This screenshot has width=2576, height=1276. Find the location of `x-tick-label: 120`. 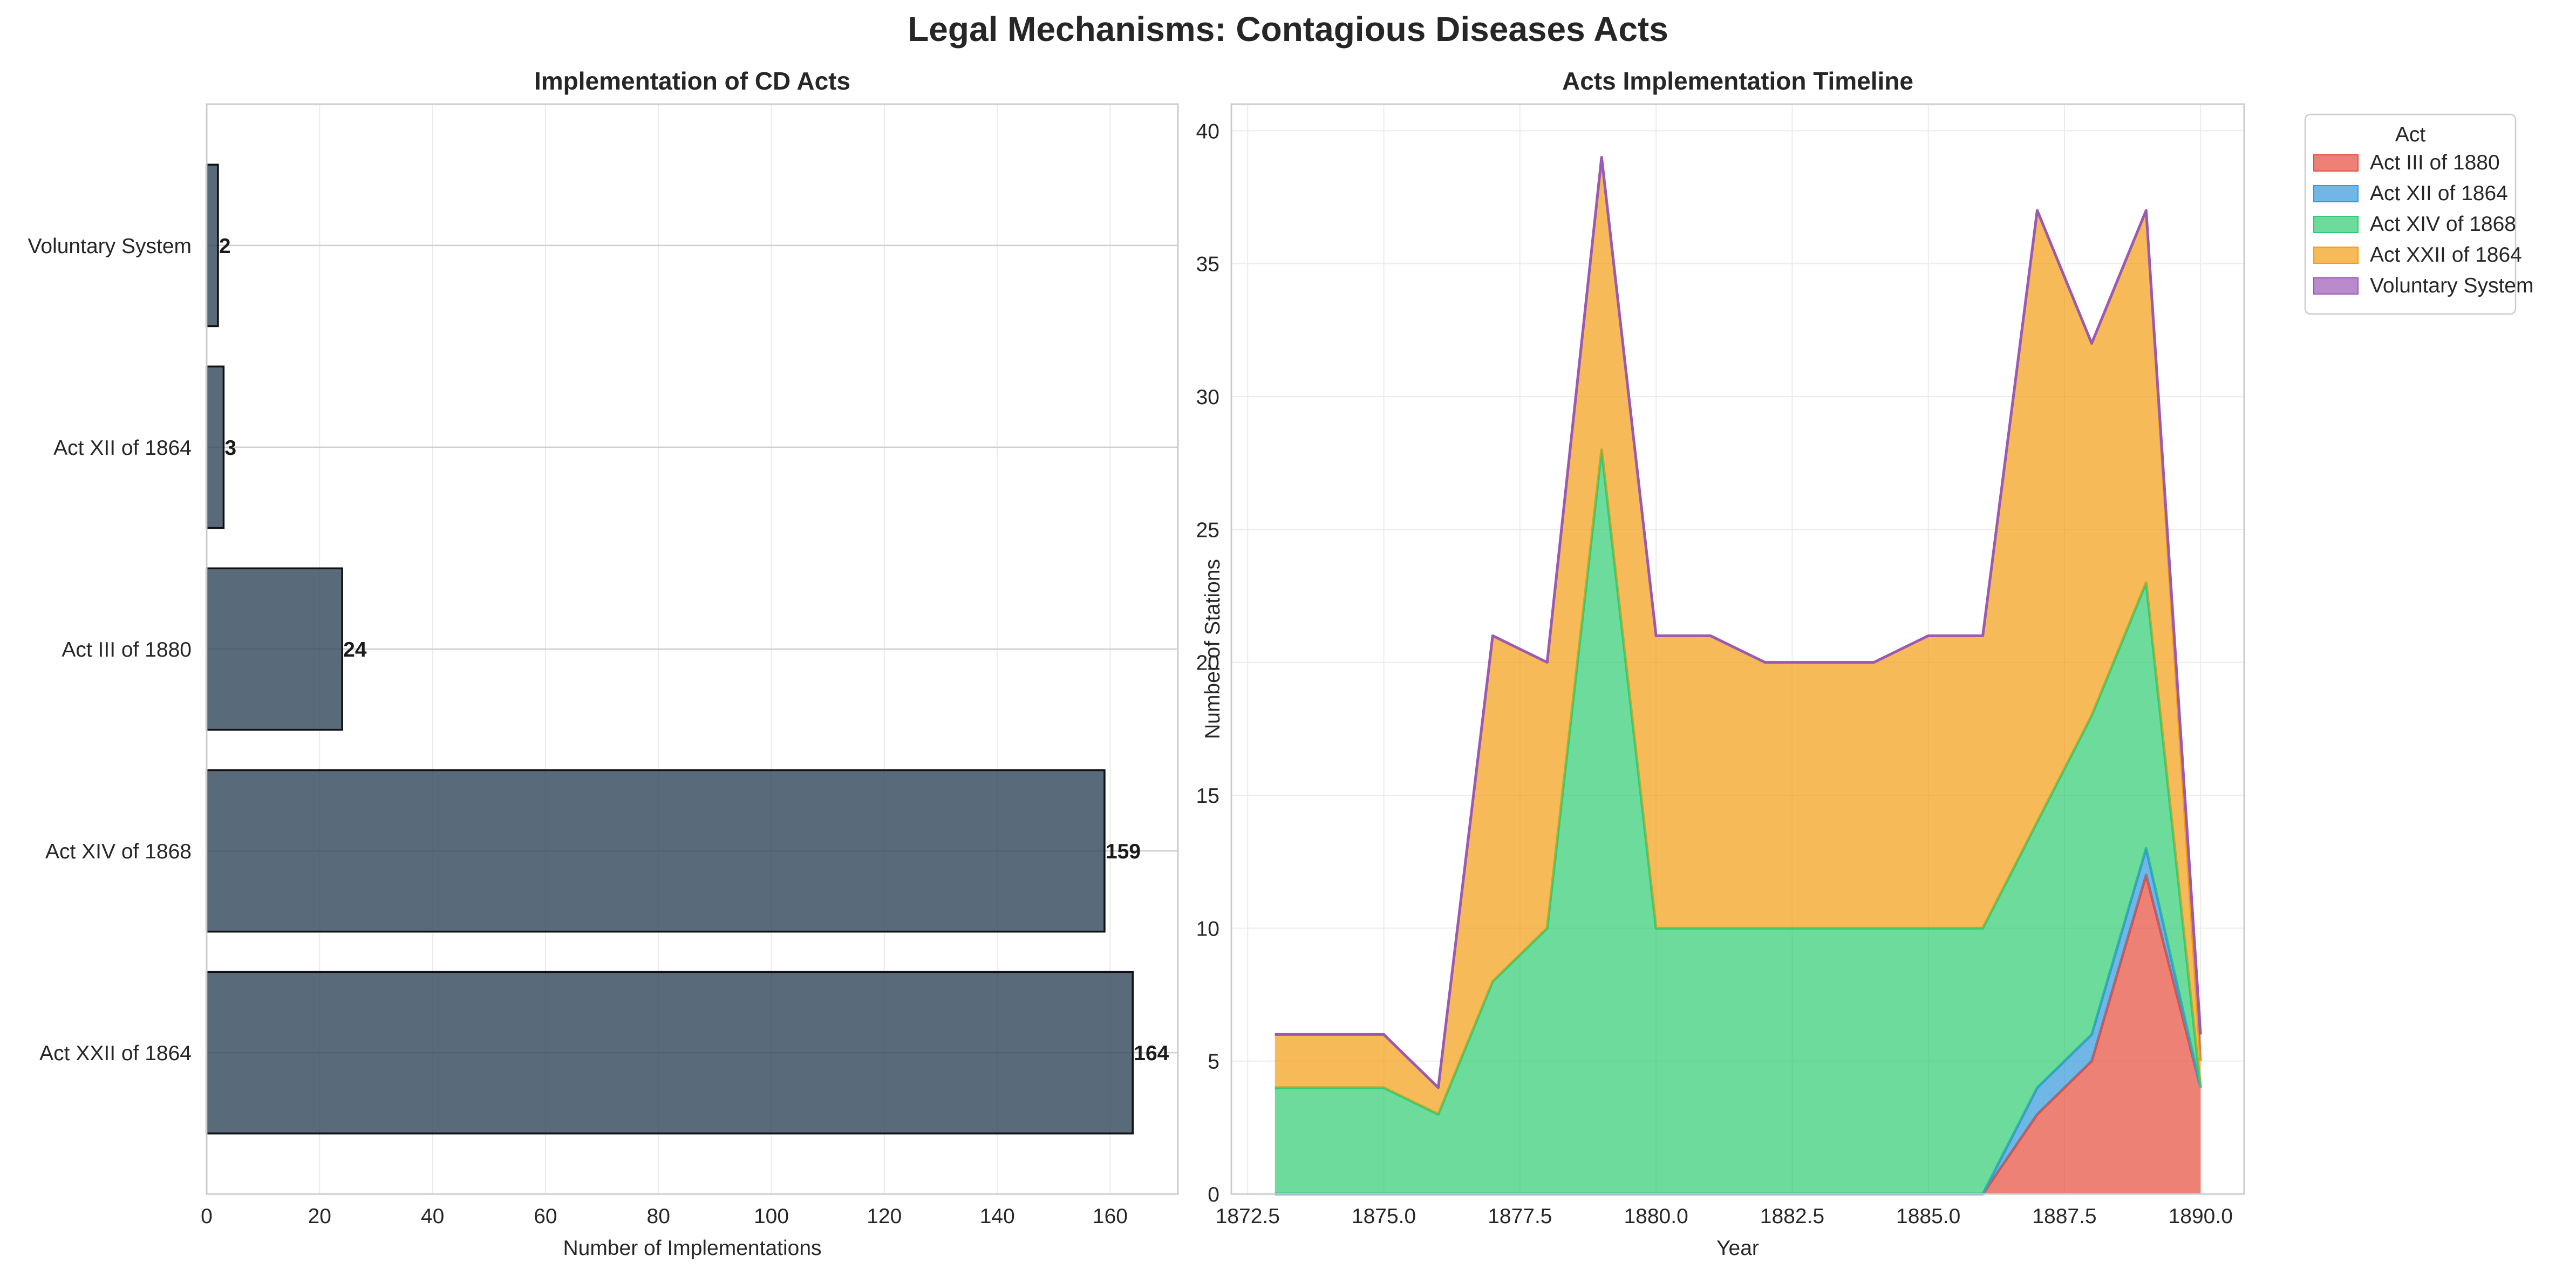

x-tick-label: 120 is located at coordinates (884, 1217).